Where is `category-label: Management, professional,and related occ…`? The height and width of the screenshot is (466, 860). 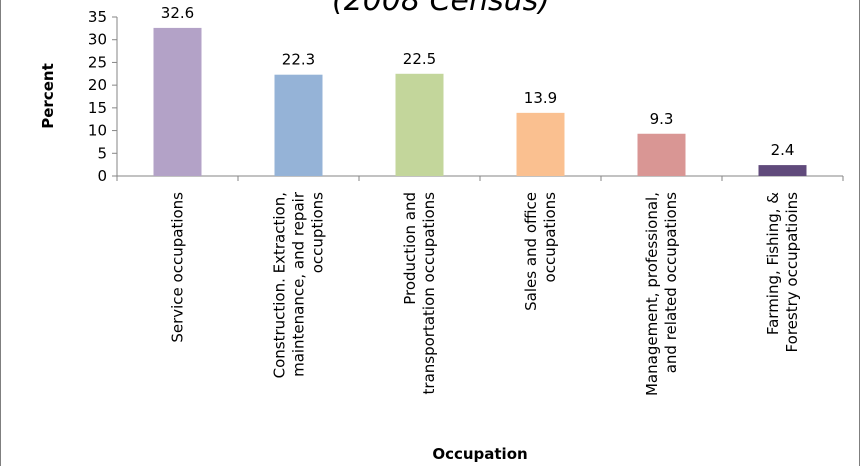
category-label: Management, professional,and related occ… is located at coordinates (661, 294).